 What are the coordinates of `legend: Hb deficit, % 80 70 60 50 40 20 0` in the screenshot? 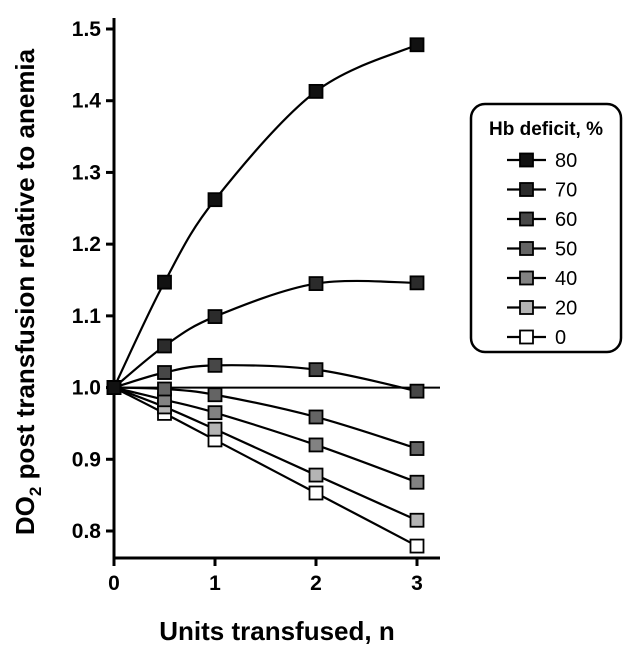 It's located at (546, 228).